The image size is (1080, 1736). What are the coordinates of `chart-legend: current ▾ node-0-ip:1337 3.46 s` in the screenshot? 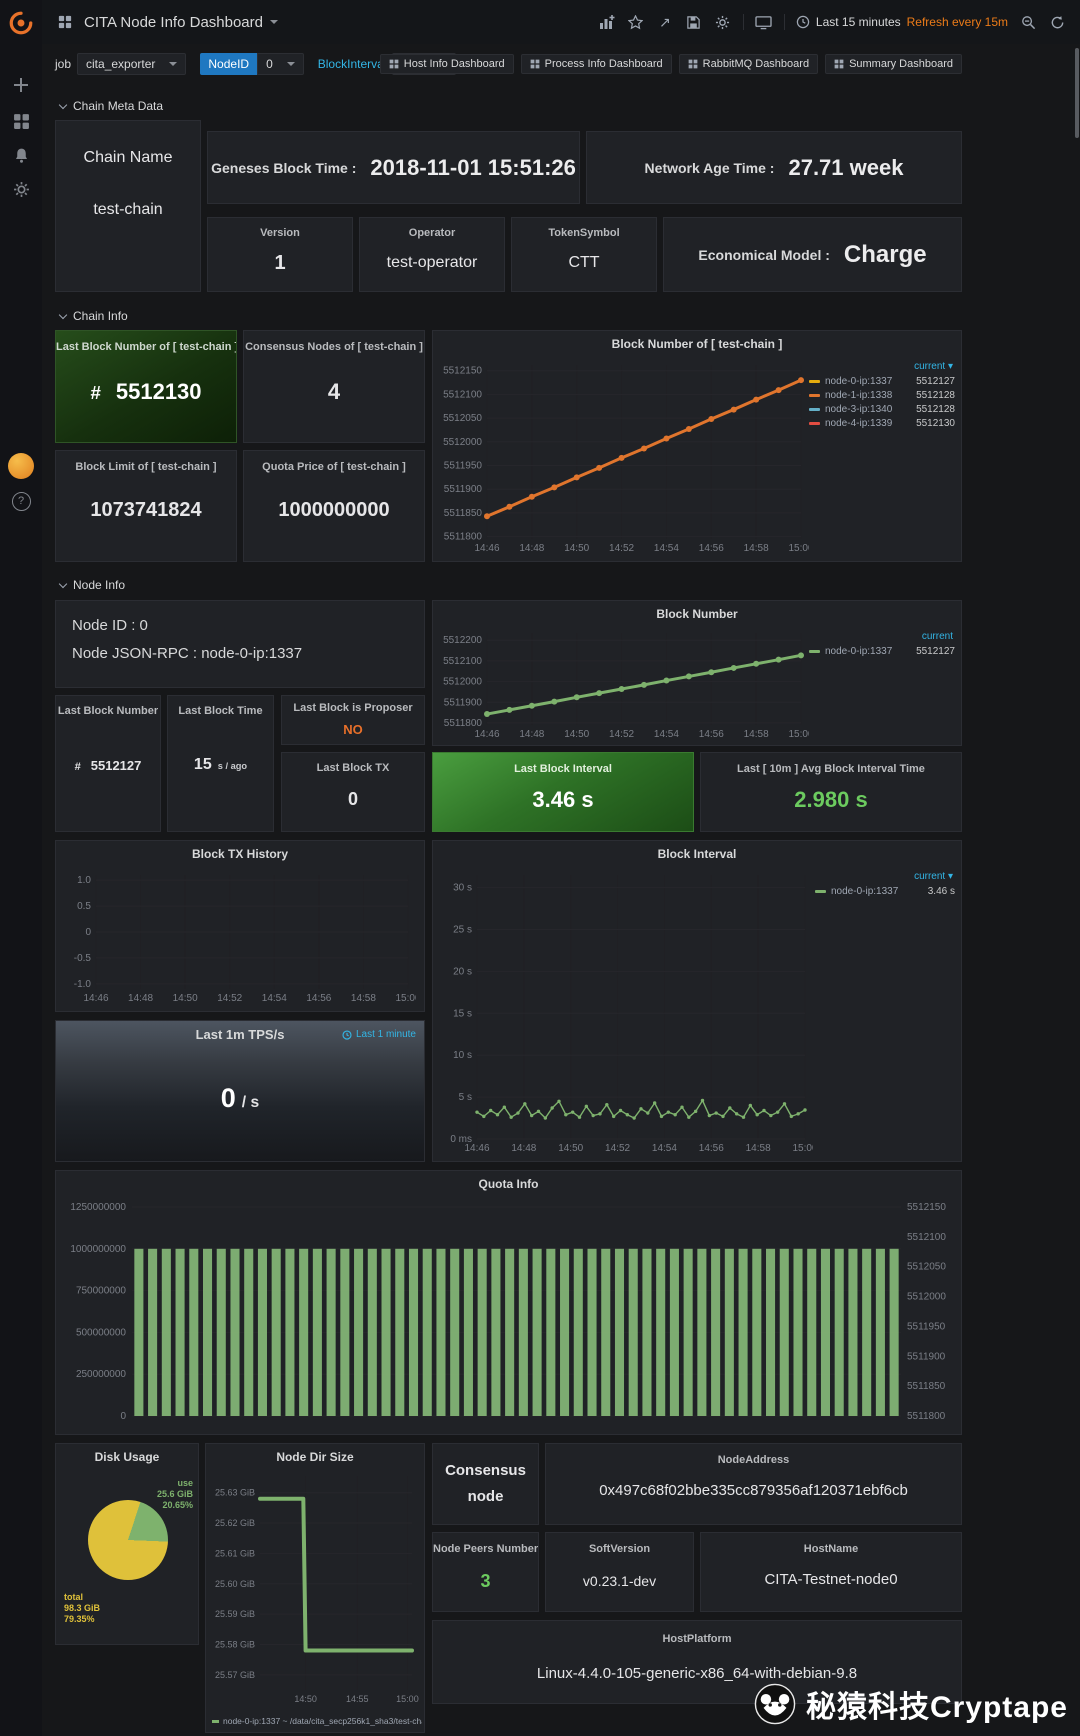 It's located at (885, 885).